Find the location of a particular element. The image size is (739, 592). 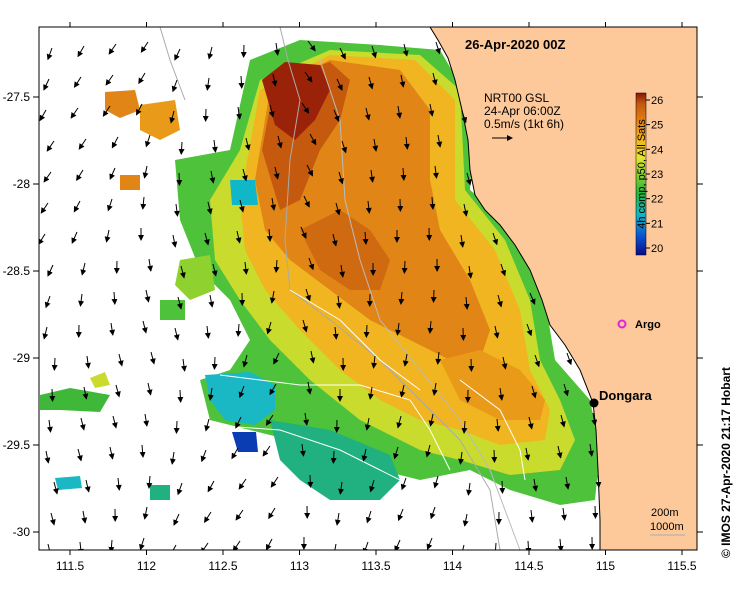

x-tick-label: 112.5 is located at coordinates (222, 566).